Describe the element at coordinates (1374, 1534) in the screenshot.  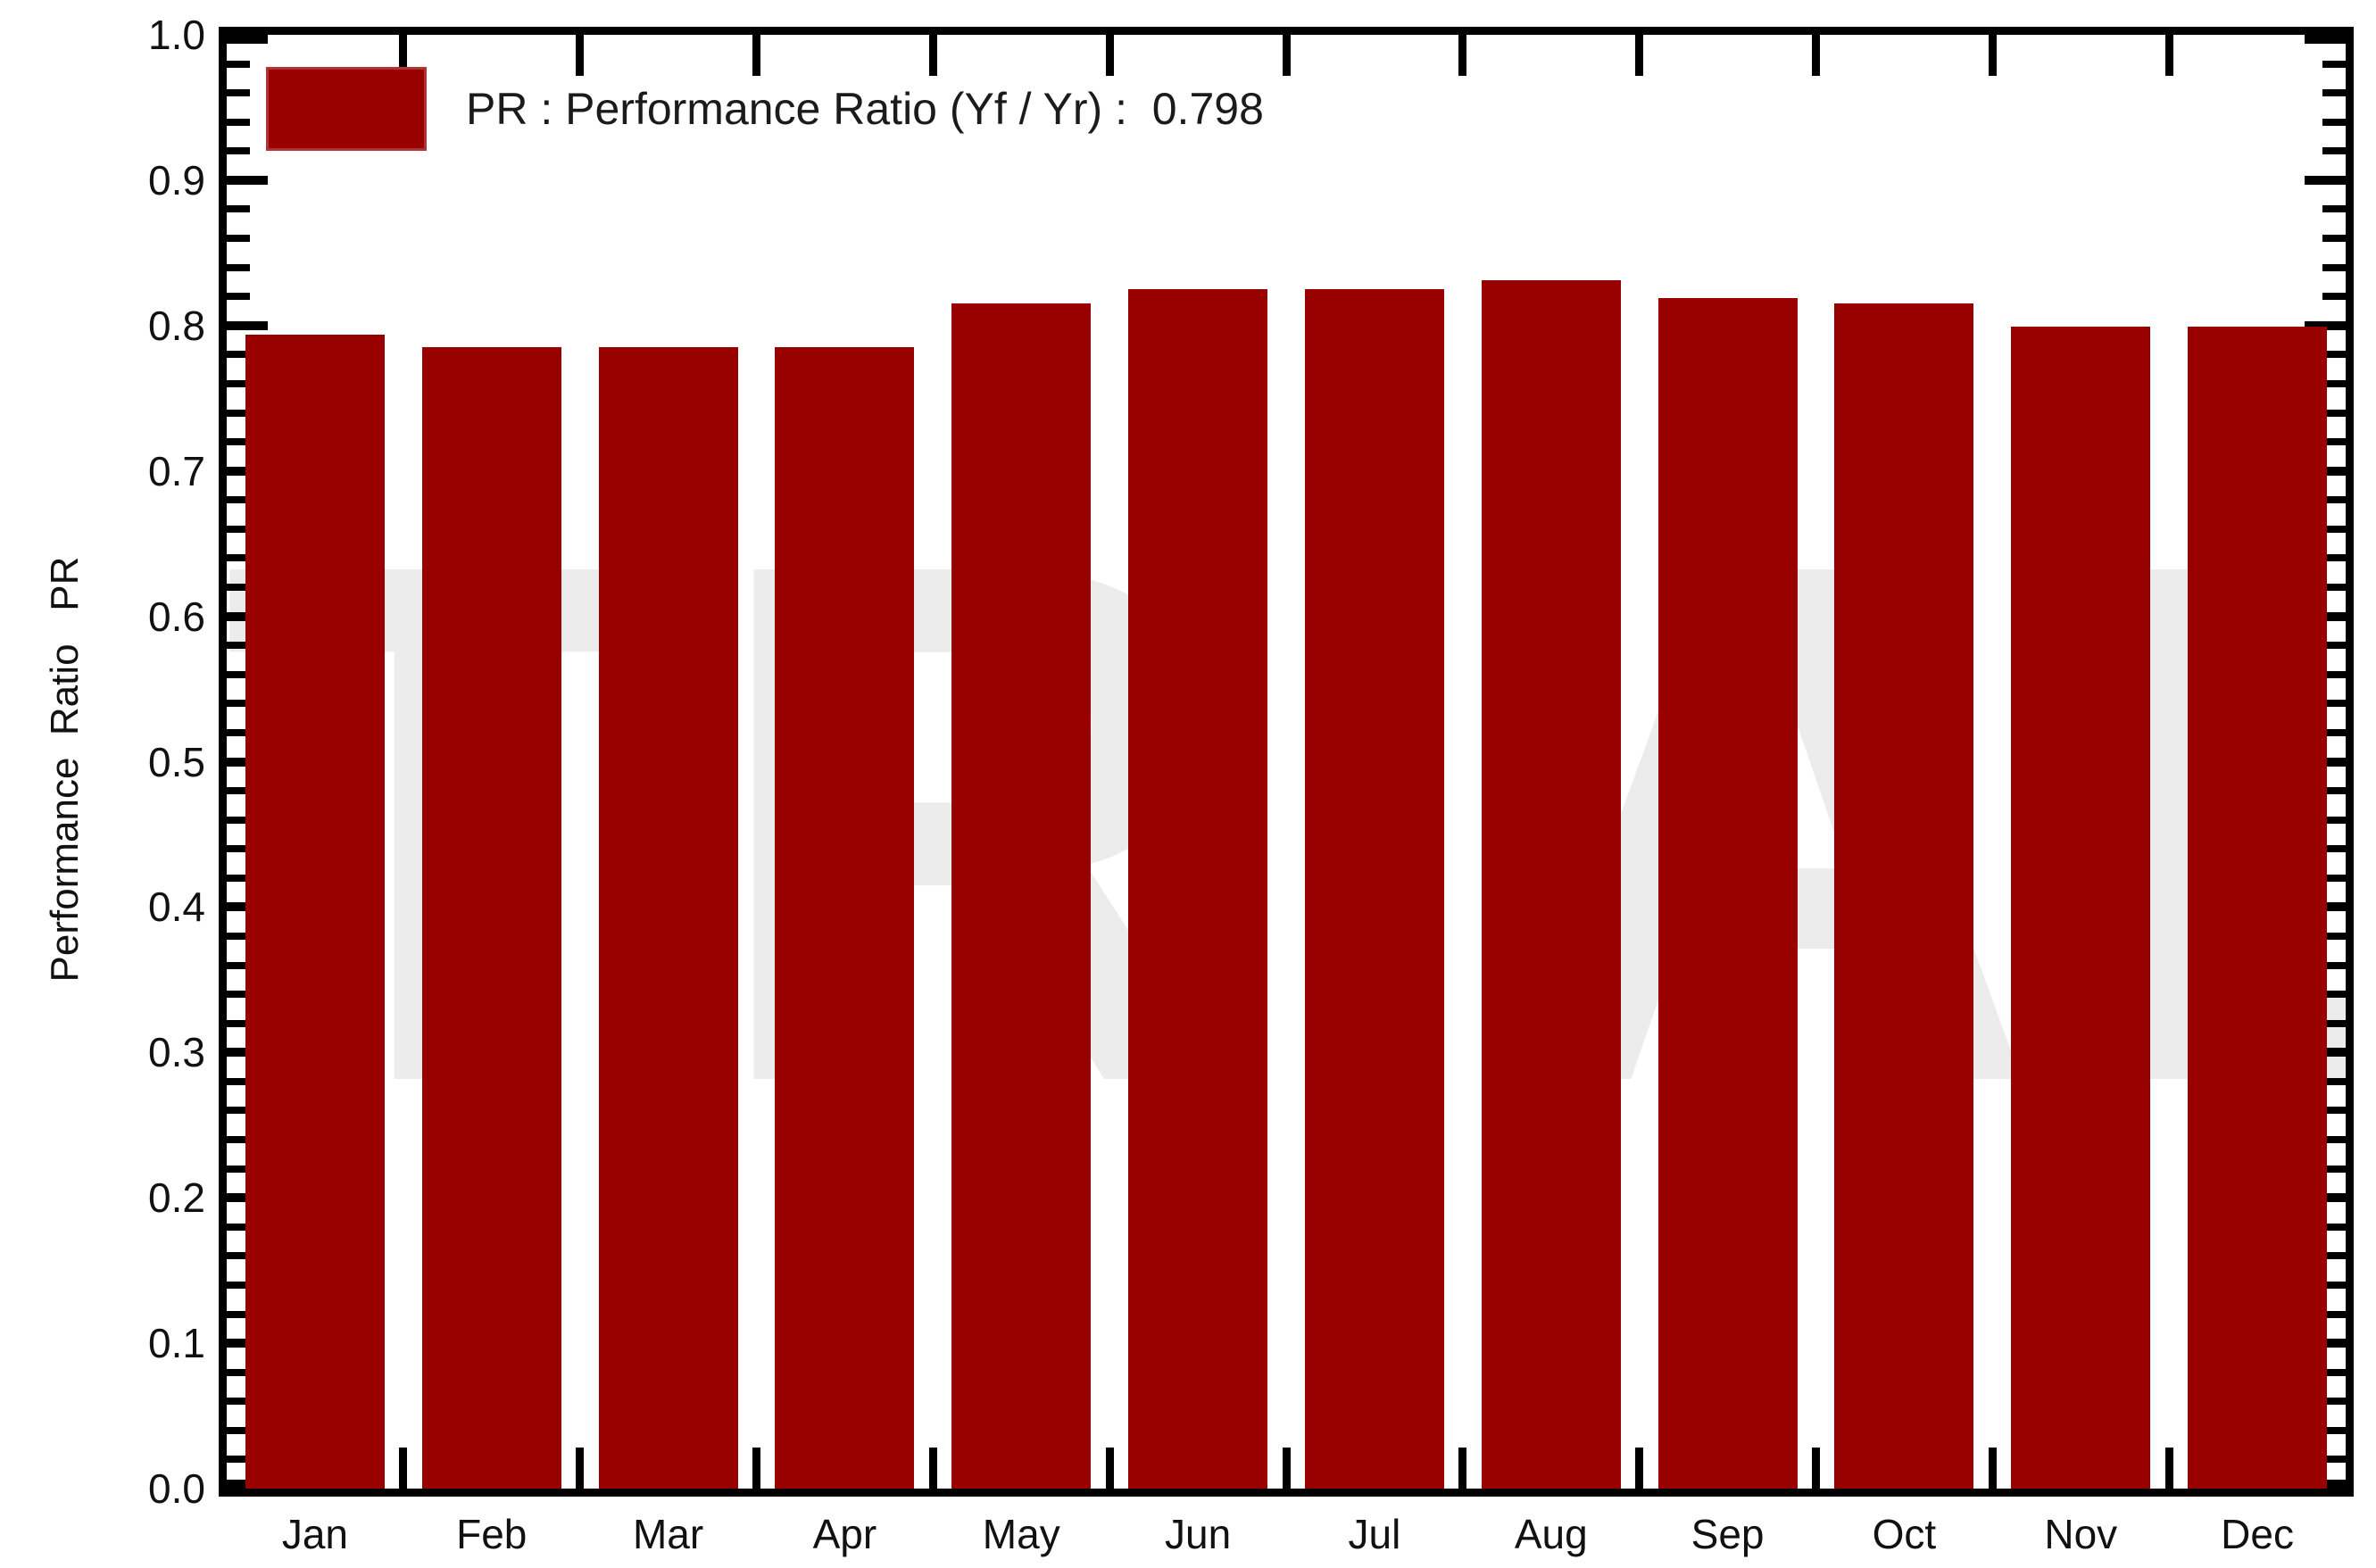
I see `x-tick-label-Jul: Jul` at that location.